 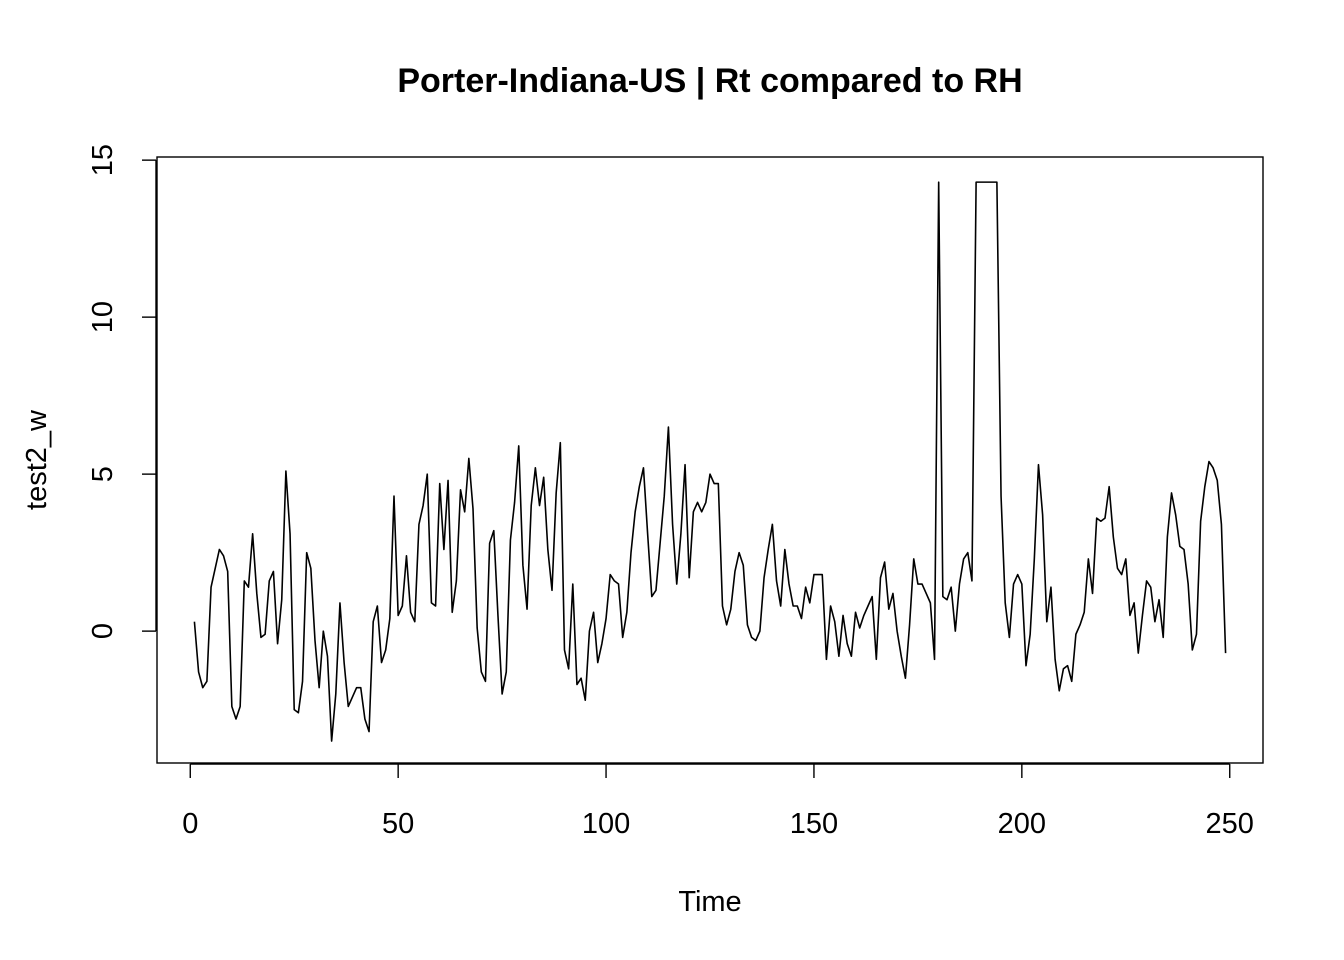 I want to click on x-tick-label: 250, so click(x=1230, y=824).